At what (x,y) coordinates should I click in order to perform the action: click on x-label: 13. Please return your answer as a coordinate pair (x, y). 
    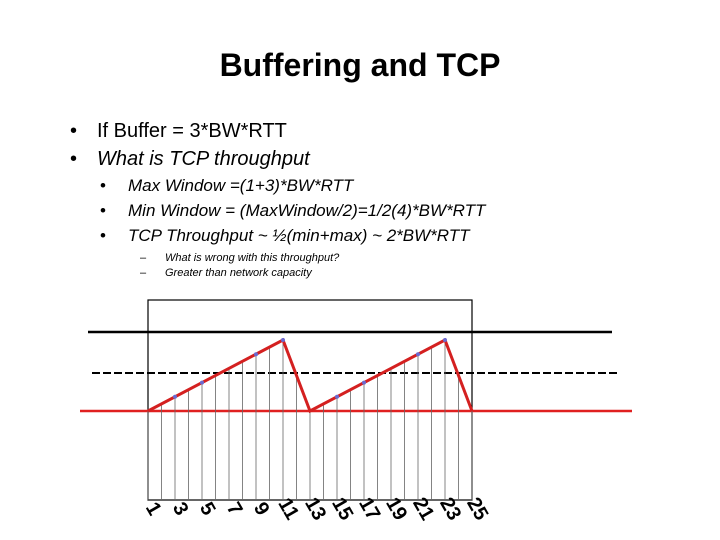
    Looking at the image, I should click on (315, 509).